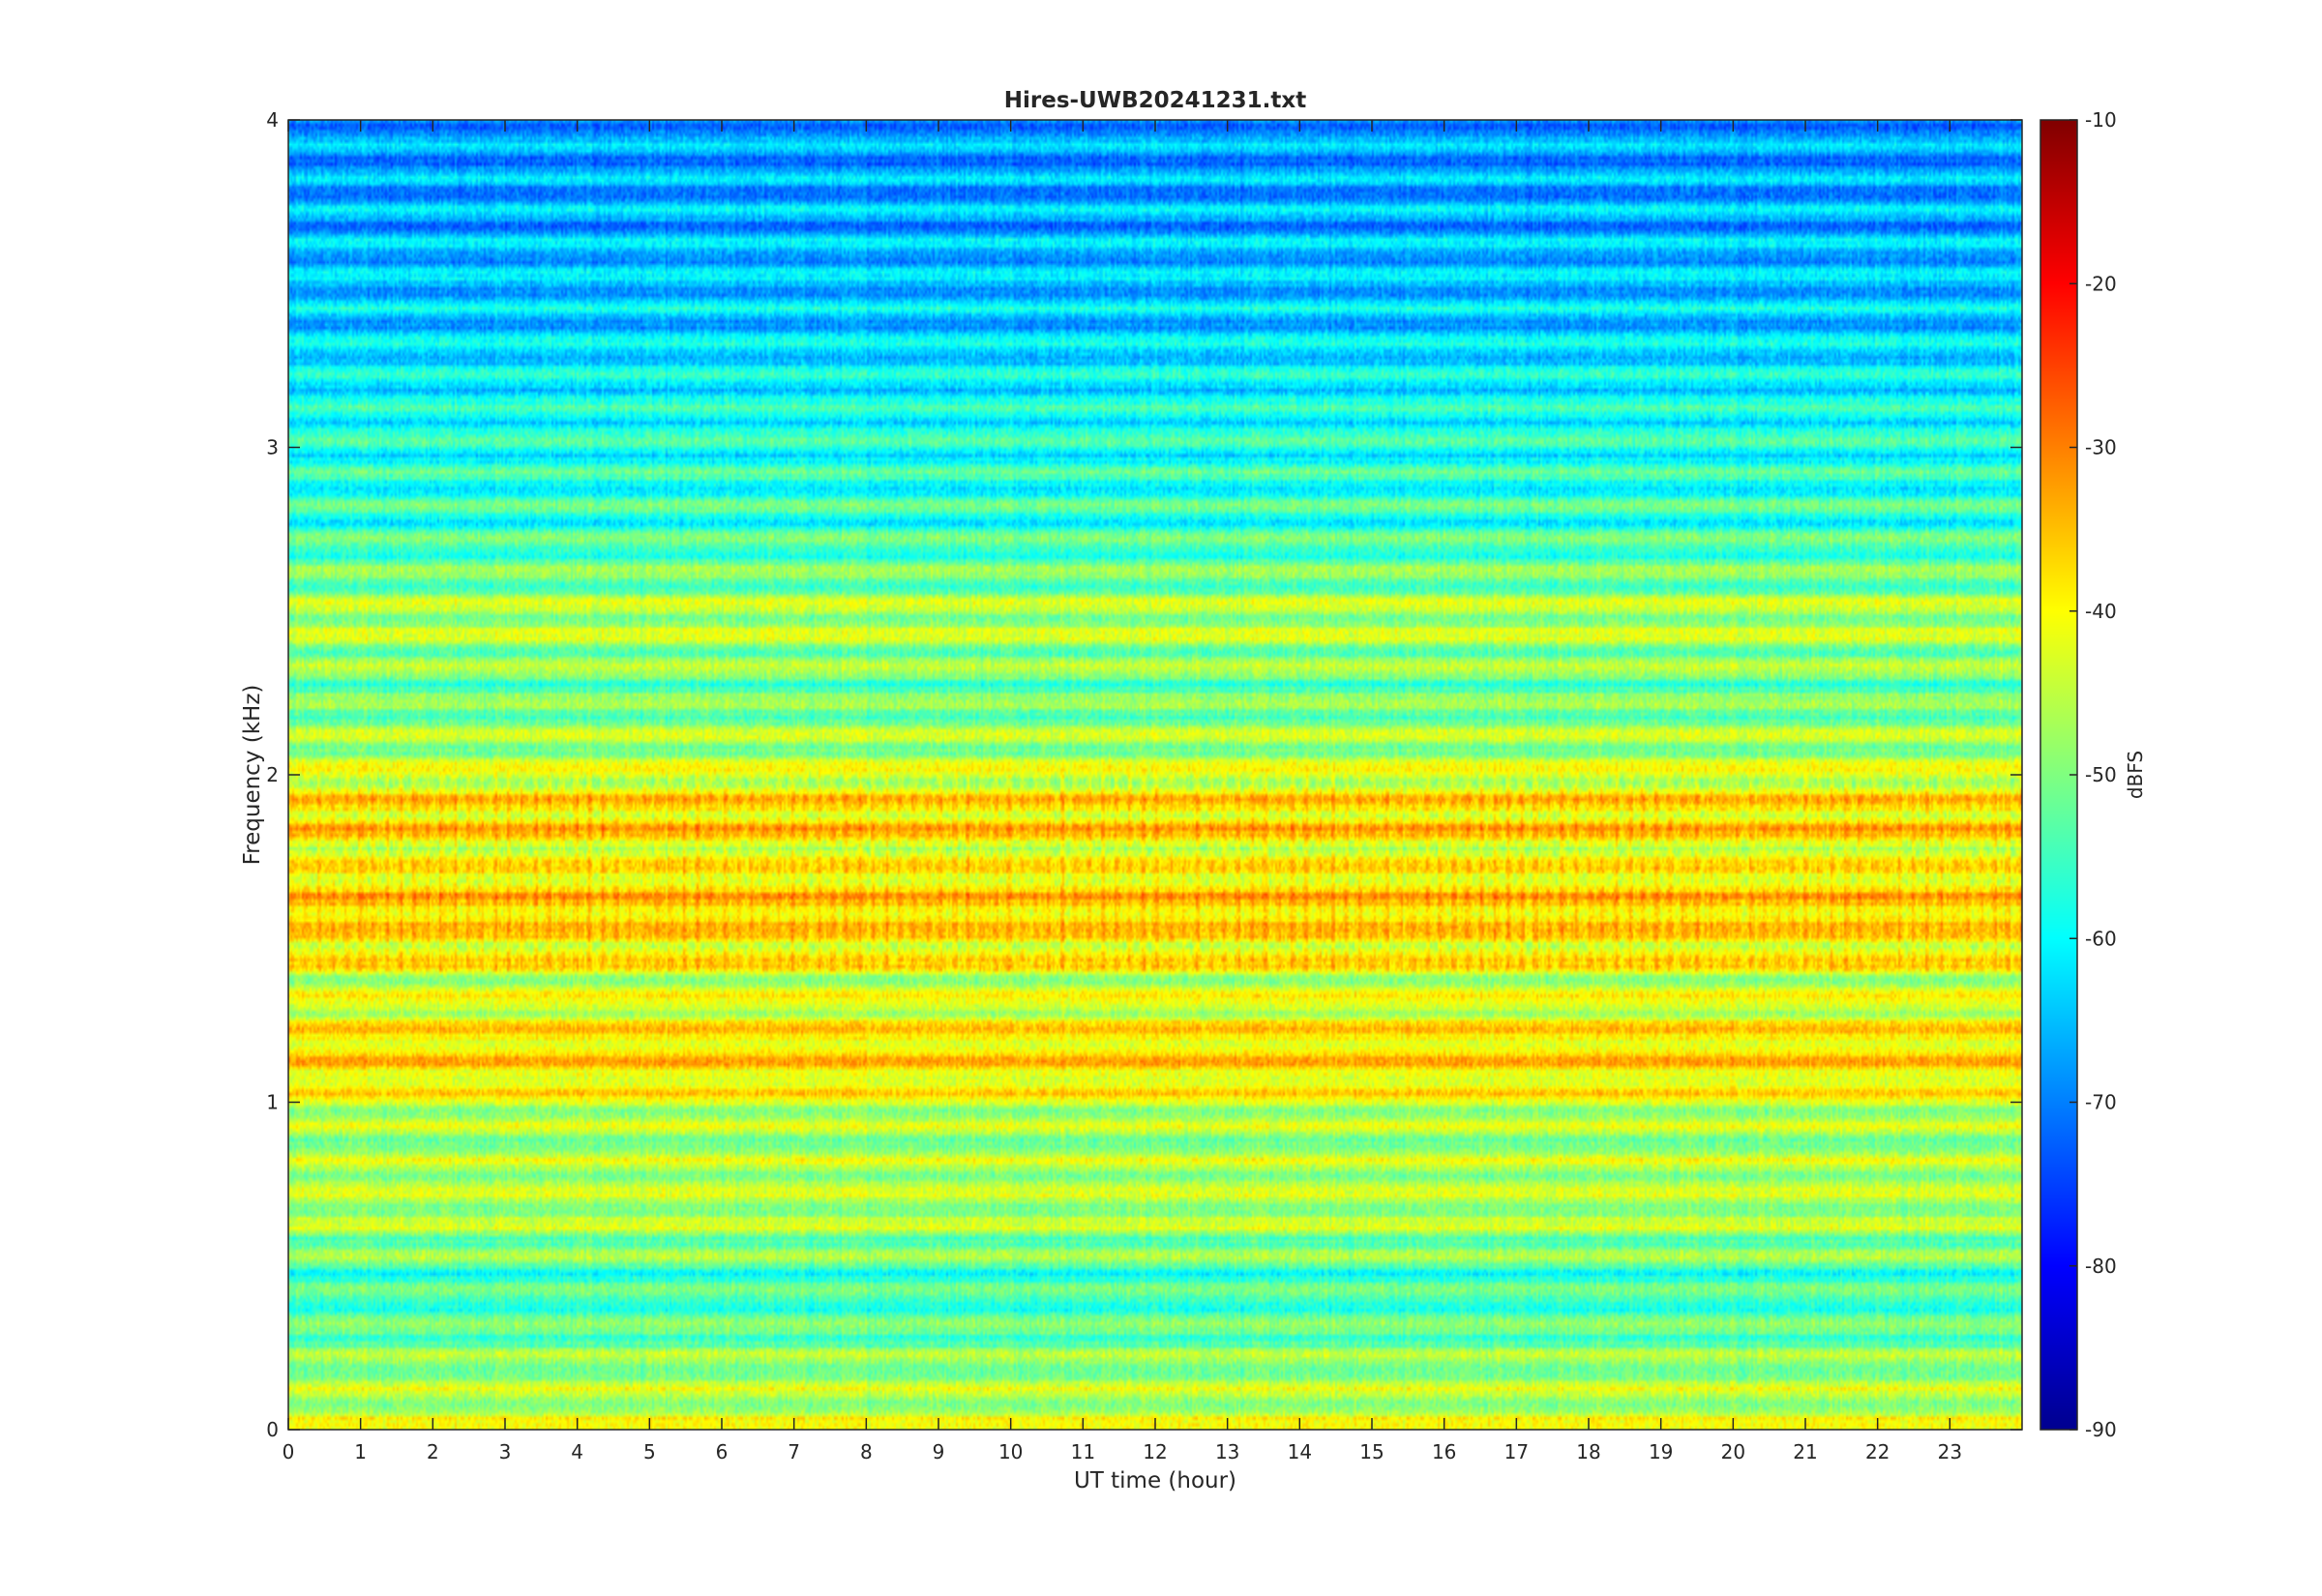  I want to click on x-tick-label: 14, so click(1300, 1451).